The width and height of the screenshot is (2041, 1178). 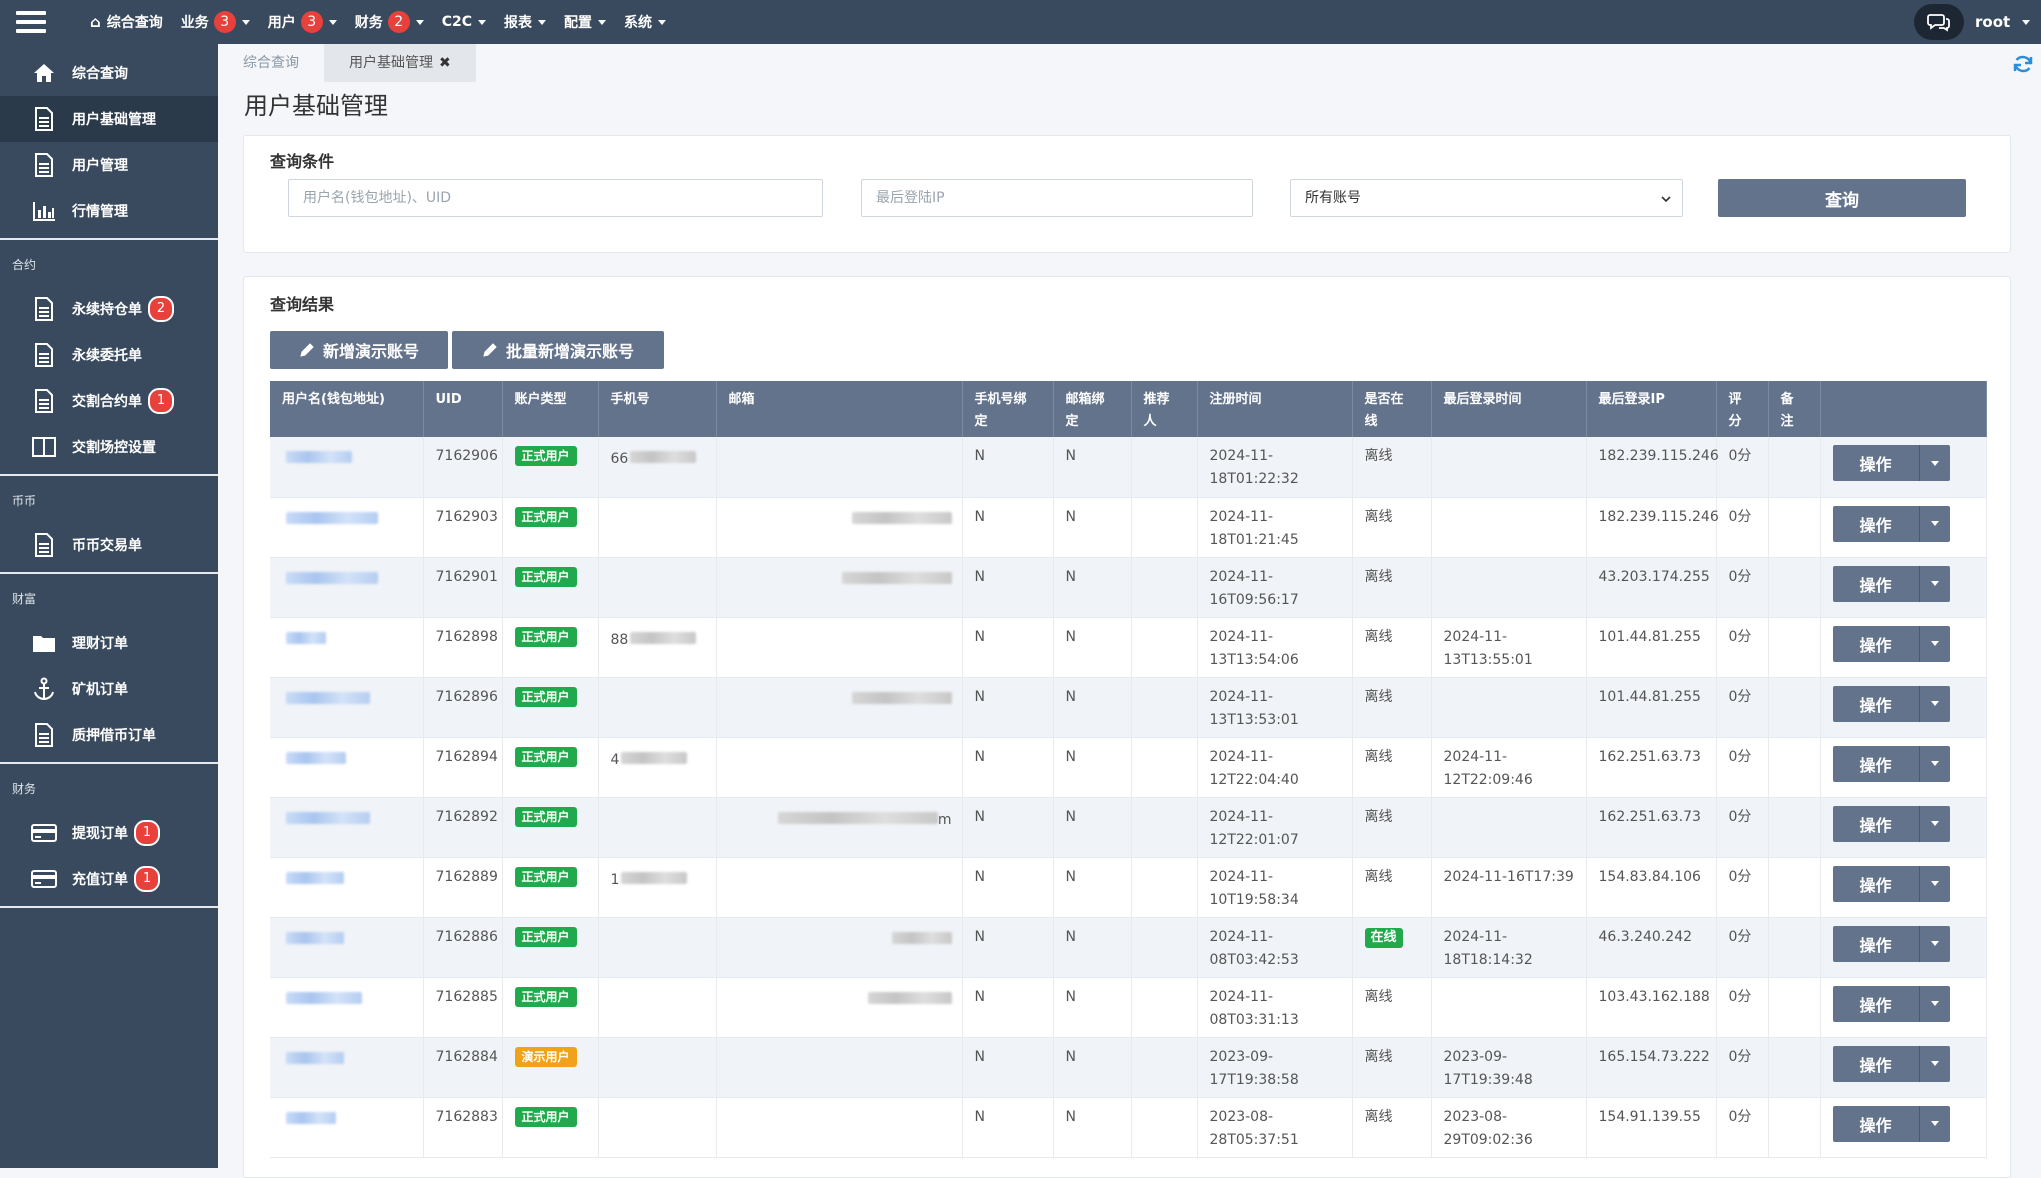 What do you see at coordinates (1164, 1127) in the screenshot?
I see `cell-referrer` at bounding box center [1164, 1127].